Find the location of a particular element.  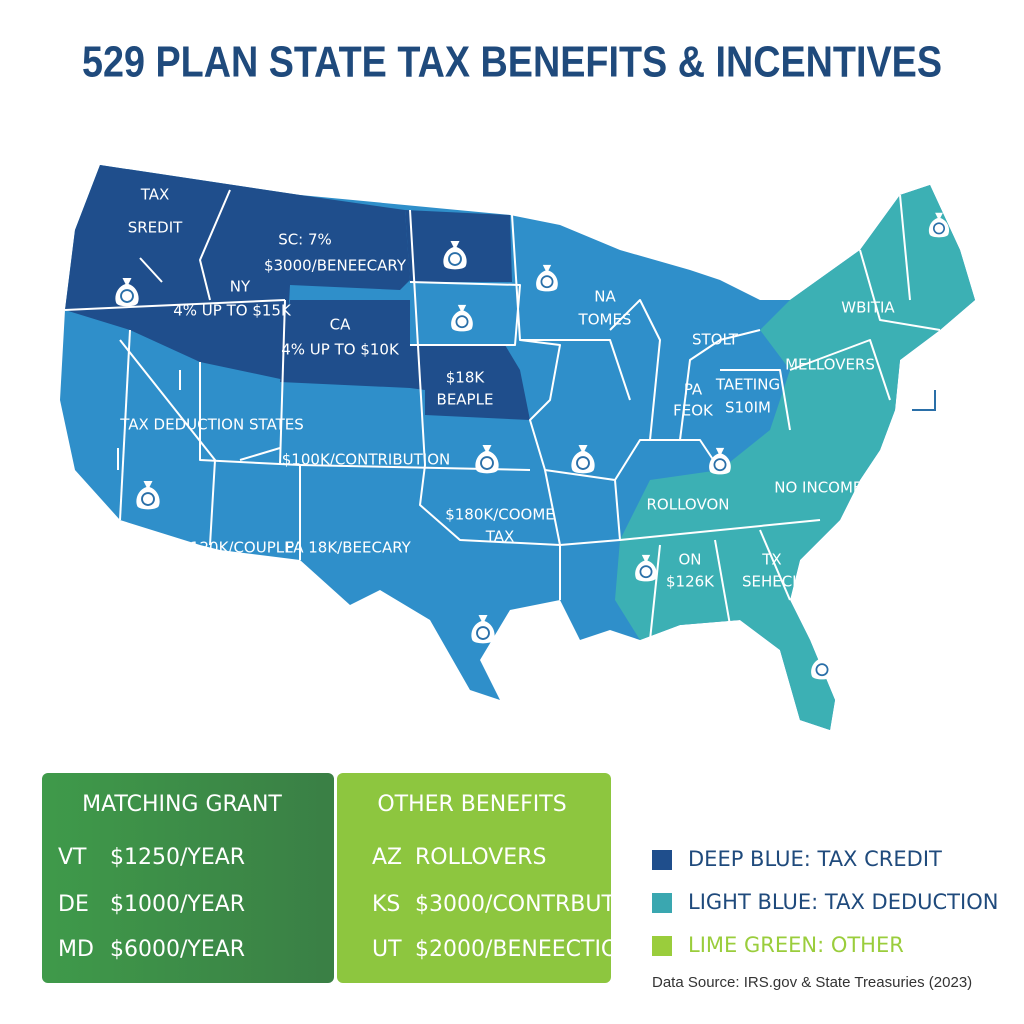

map-label: ON is located at coordinates (689, 560).